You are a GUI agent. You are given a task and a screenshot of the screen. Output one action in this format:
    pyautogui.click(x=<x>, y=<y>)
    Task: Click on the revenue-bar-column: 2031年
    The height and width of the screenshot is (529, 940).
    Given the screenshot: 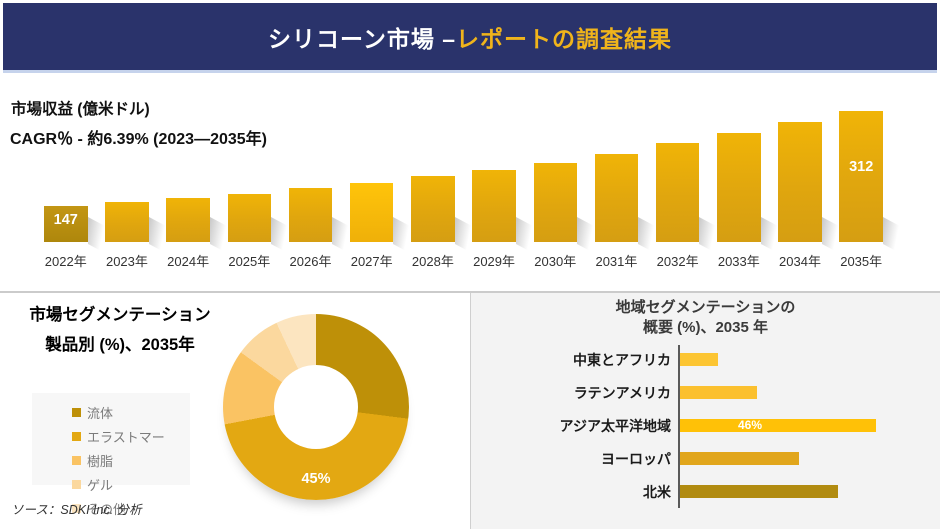 What is the action you would take?
    pyautogui.click(x=616, y=211)
    